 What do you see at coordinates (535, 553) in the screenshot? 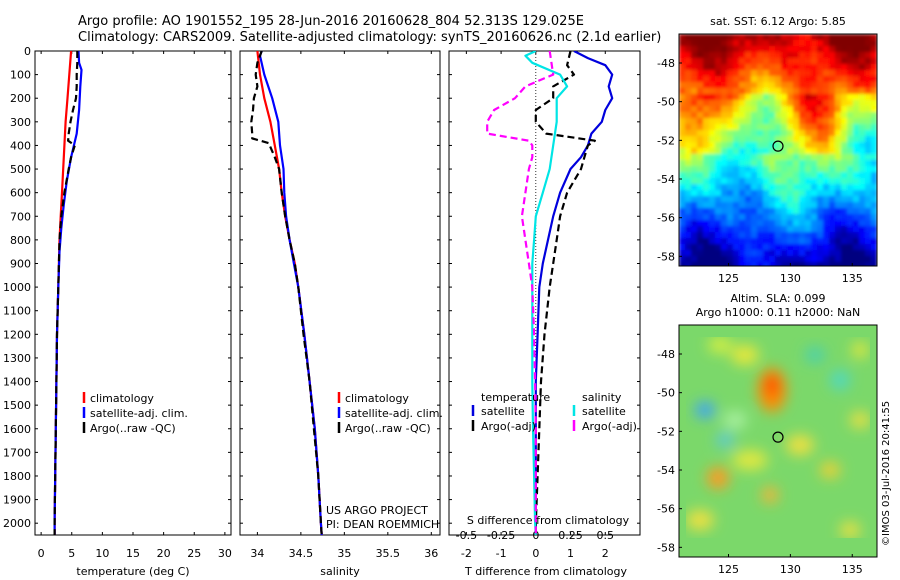
I see `x-tick-label: 0` at bounding box center [535, 553].